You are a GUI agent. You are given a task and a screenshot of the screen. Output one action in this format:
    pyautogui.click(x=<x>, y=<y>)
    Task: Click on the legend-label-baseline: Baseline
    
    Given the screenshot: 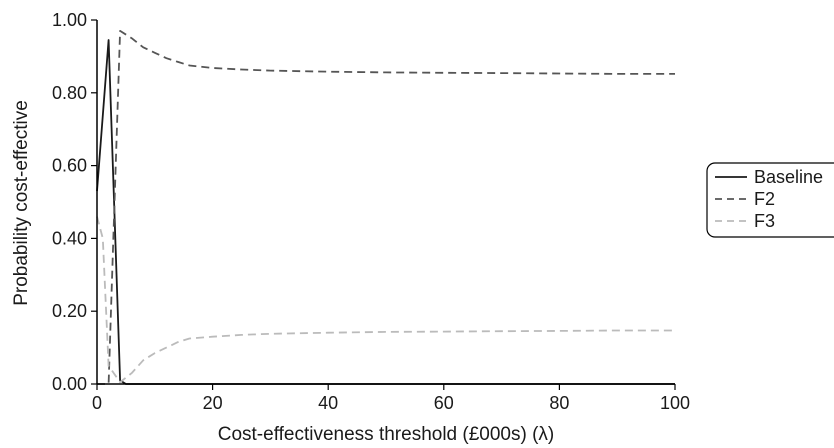 What is the action you would take?
    pyautogui.click(x=788, y=177)
    